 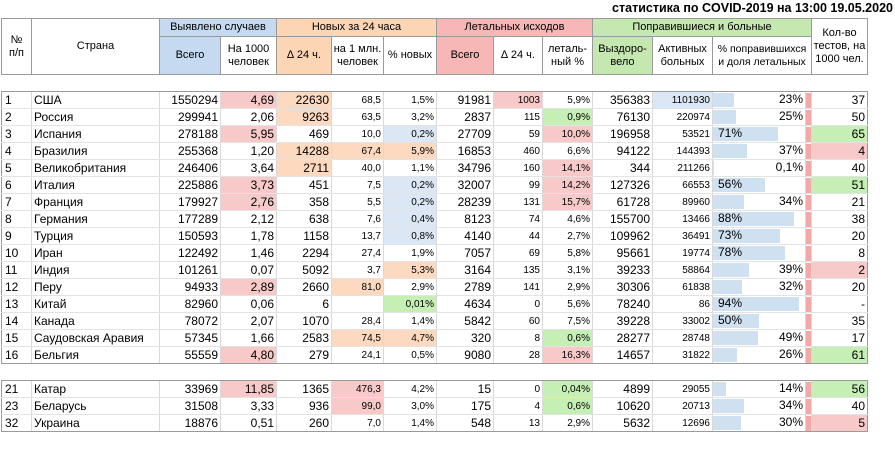 I want to click on deaths-delta: 0, so click(x=518, y=389).